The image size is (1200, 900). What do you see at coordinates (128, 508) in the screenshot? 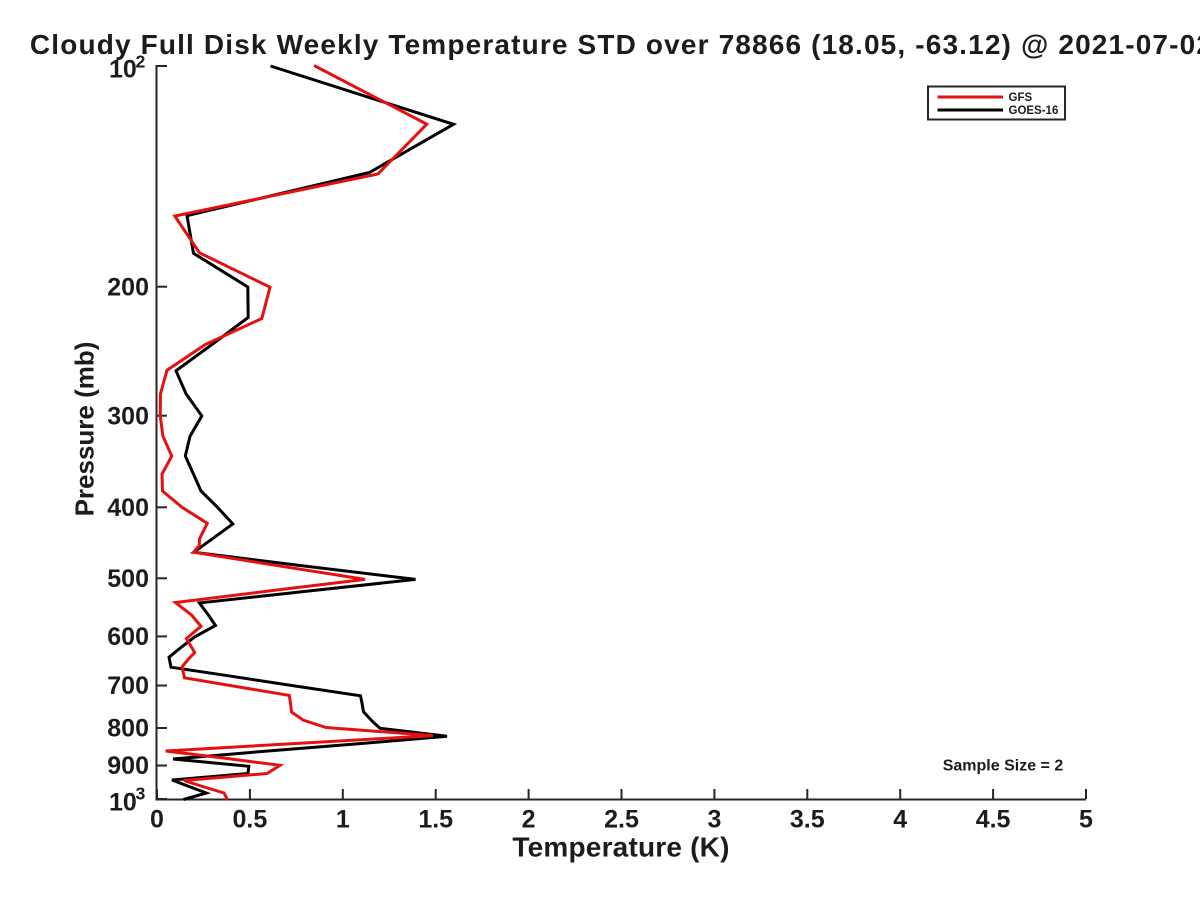
I see `svg-text: 400` at bounding box center [128, 508].